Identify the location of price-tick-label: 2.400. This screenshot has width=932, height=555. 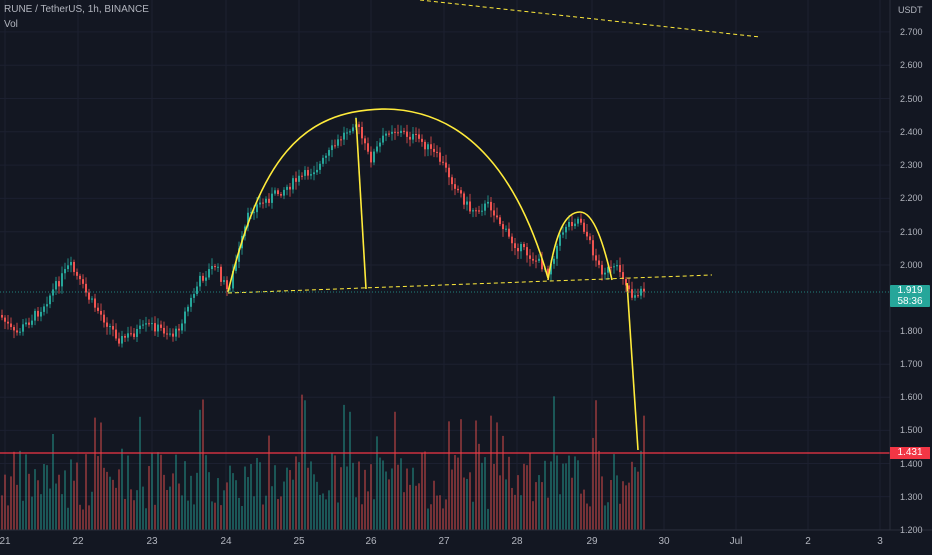
(911, 131).